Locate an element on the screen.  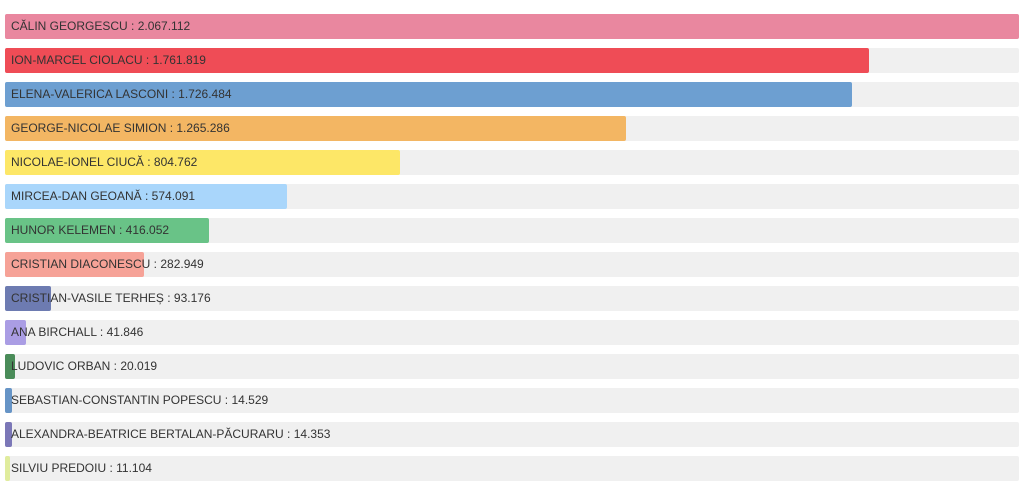
bar-track: CĂLIN GEORGESCU : 2.067.112 is located at coordinates (512, 26).